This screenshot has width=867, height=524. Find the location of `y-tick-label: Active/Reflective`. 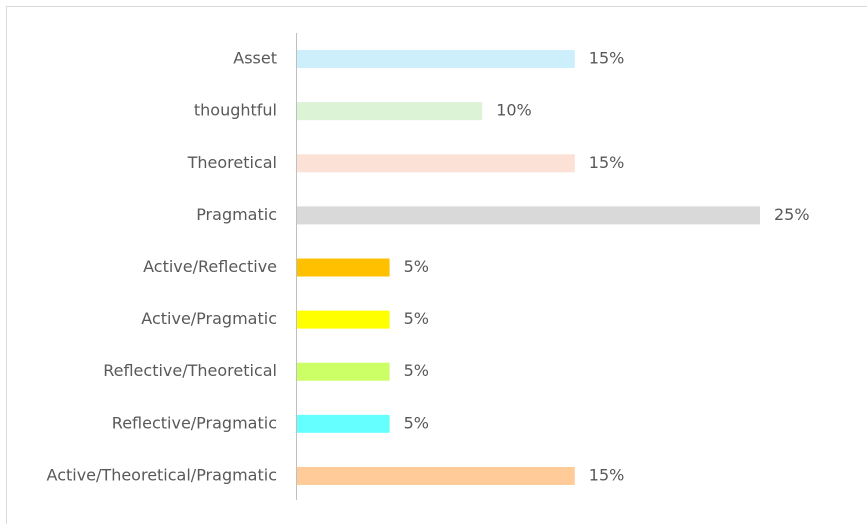

y-tick-label: Active/Reflective is located at coordinates (210, 266).